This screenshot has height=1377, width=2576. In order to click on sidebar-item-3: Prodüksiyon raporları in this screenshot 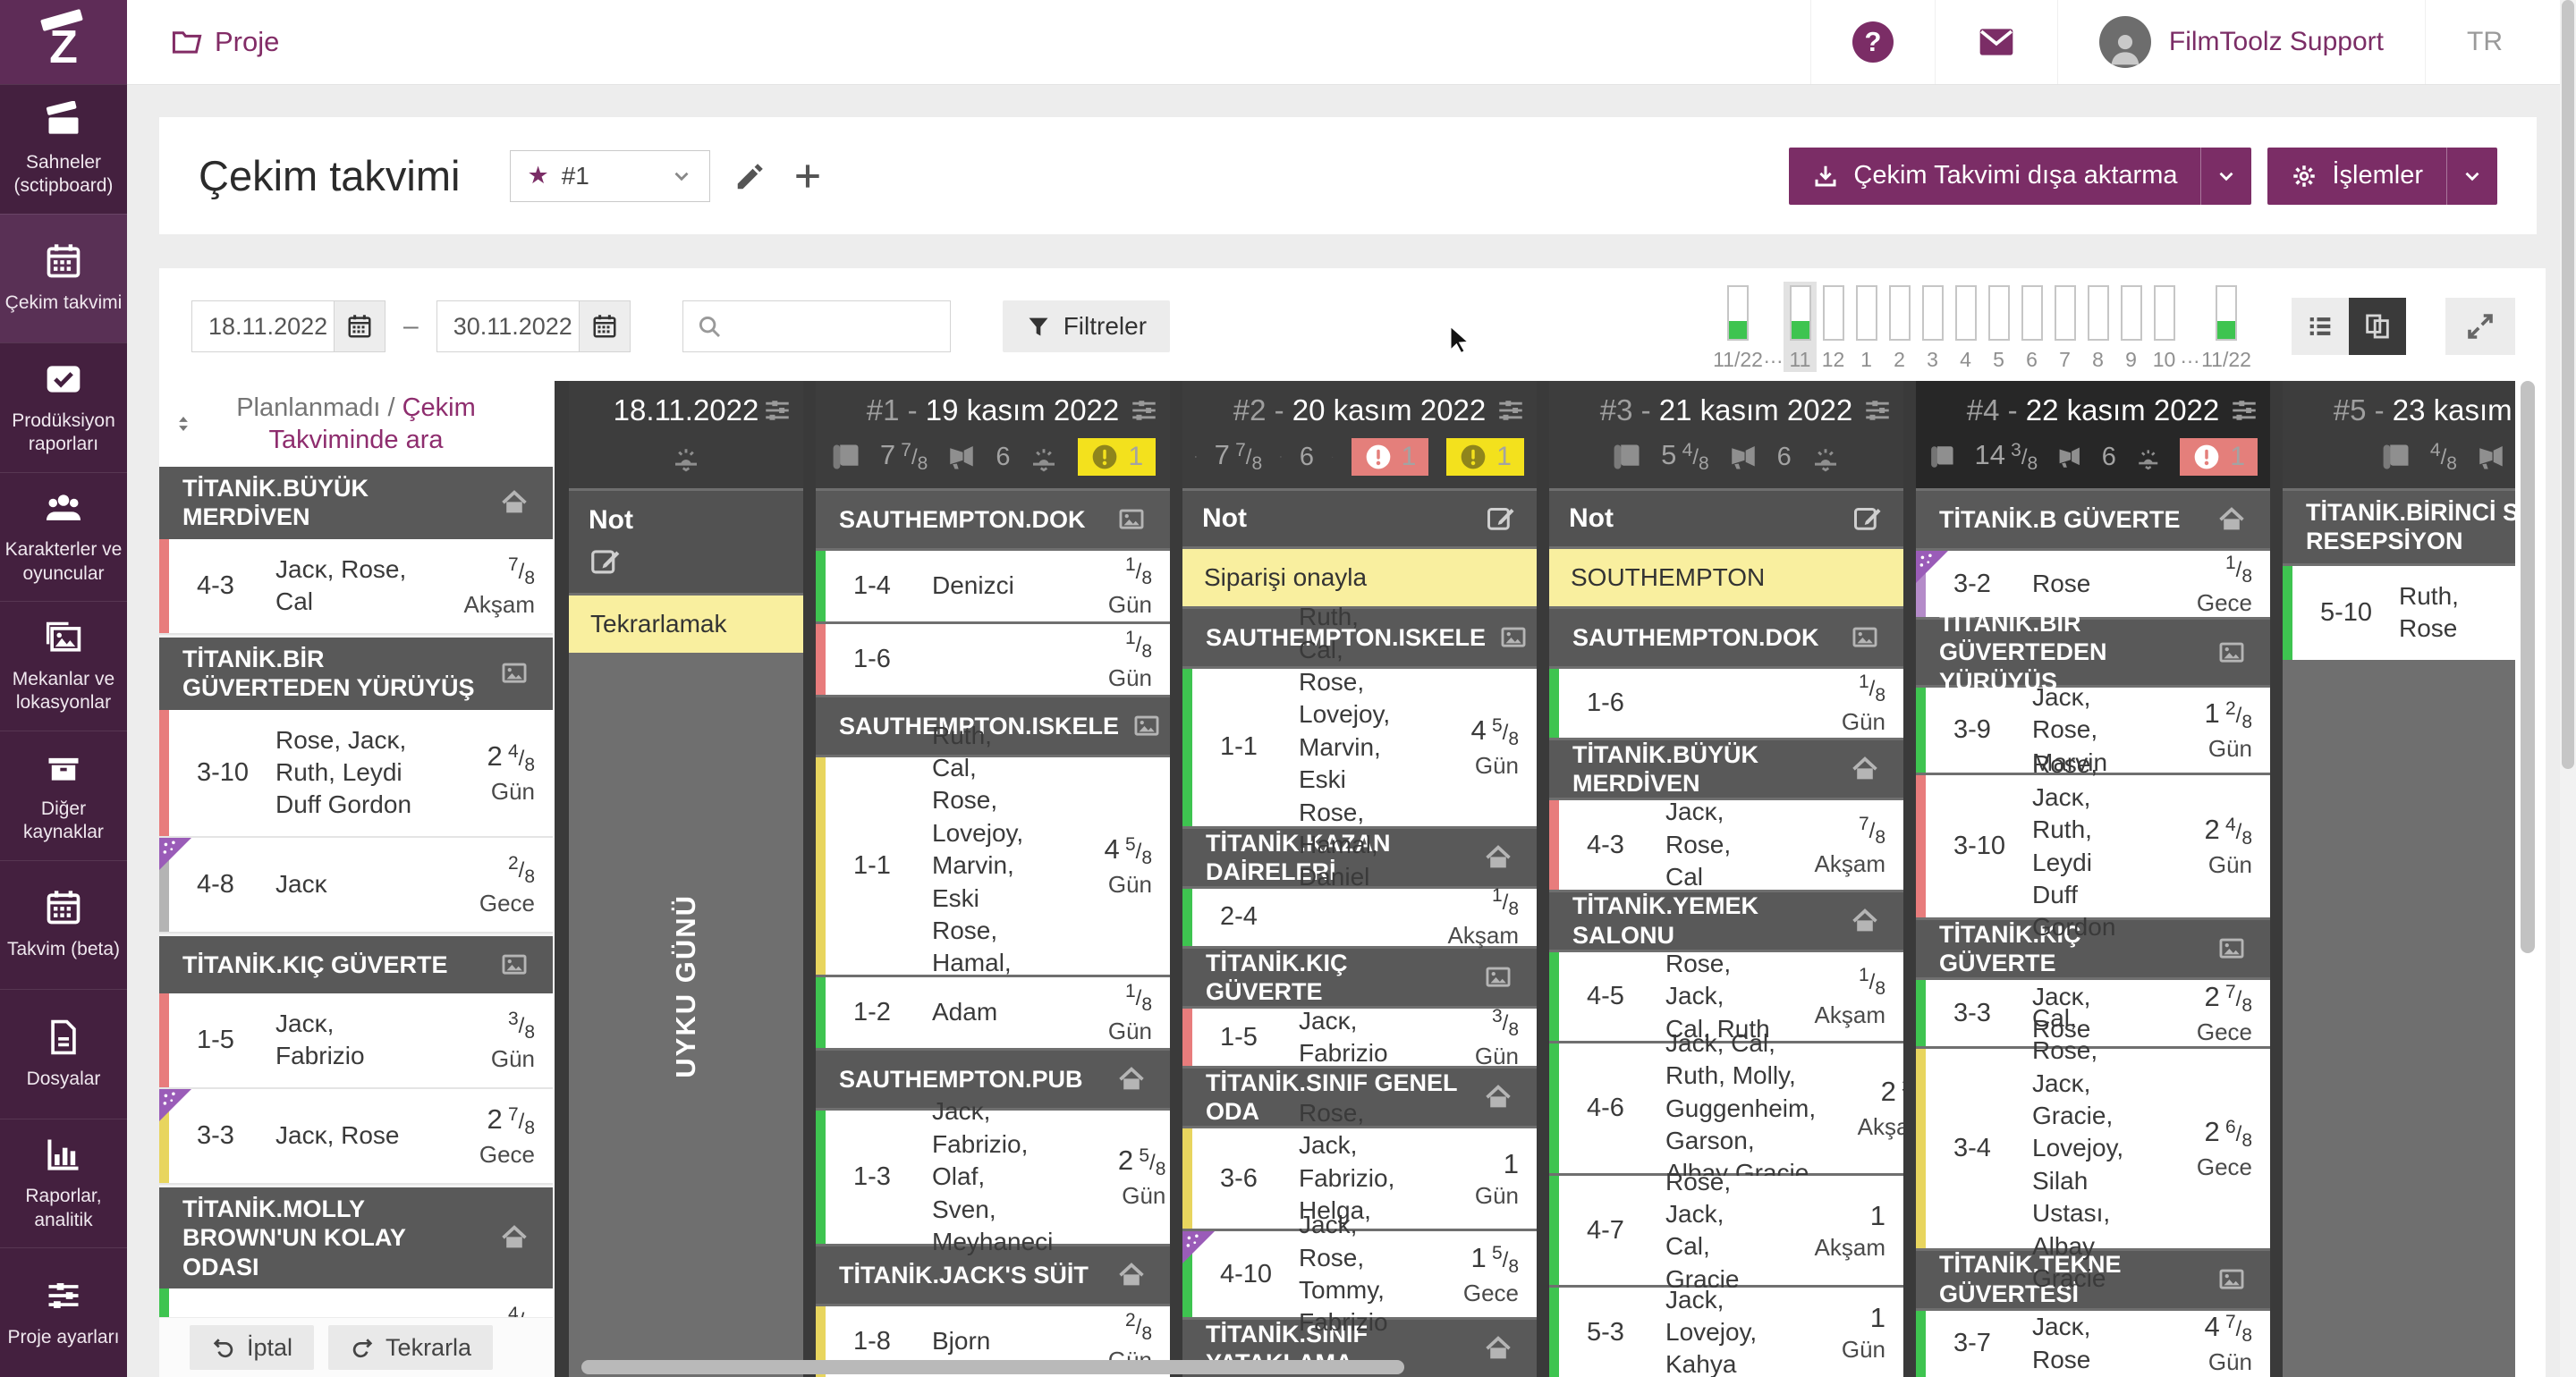, I will do `click(63, 407)`.